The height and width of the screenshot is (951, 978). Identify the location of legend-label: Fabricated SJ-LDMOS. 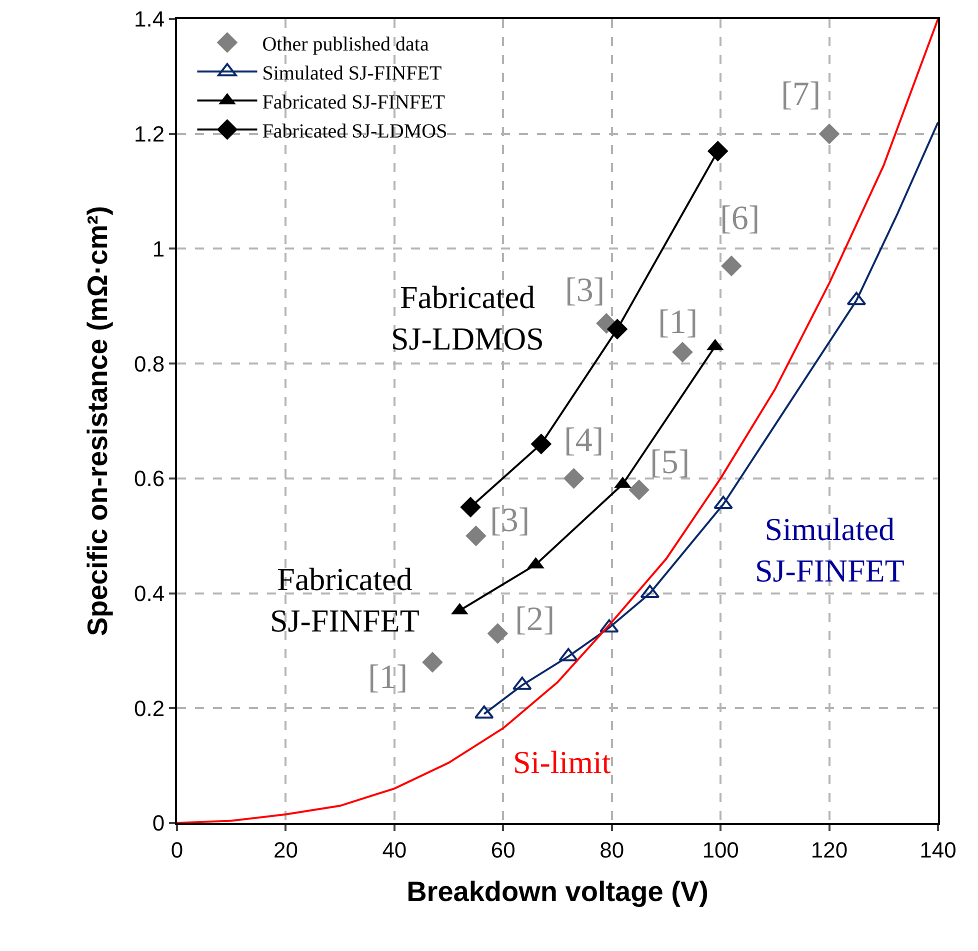
(355, 131).